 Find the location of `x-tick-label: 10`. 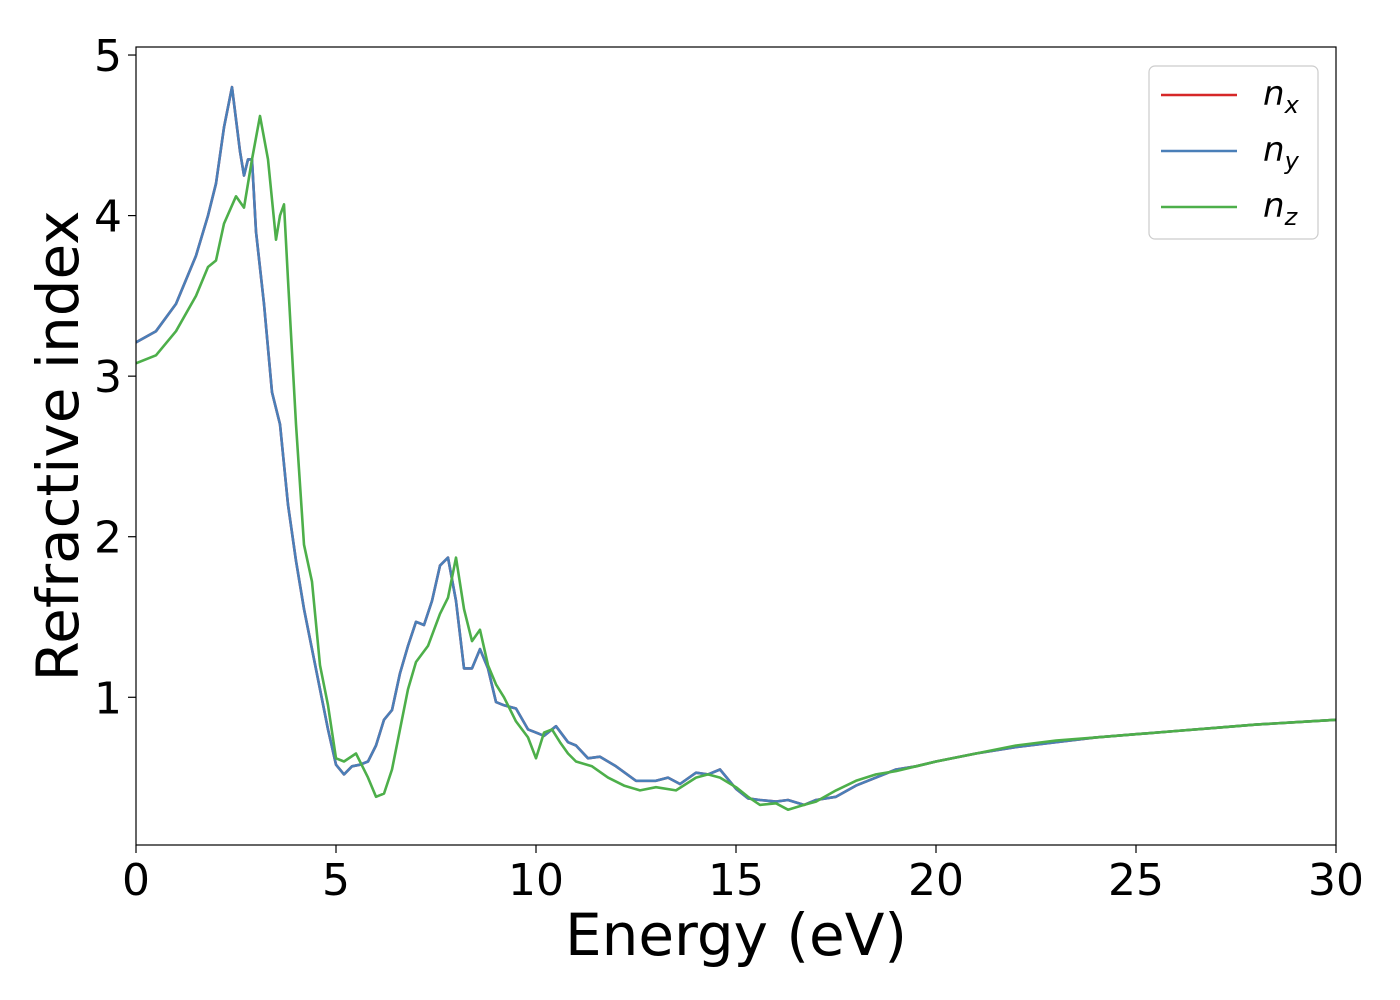

x-tick-label: 10 is located at coordinates (536, 880).